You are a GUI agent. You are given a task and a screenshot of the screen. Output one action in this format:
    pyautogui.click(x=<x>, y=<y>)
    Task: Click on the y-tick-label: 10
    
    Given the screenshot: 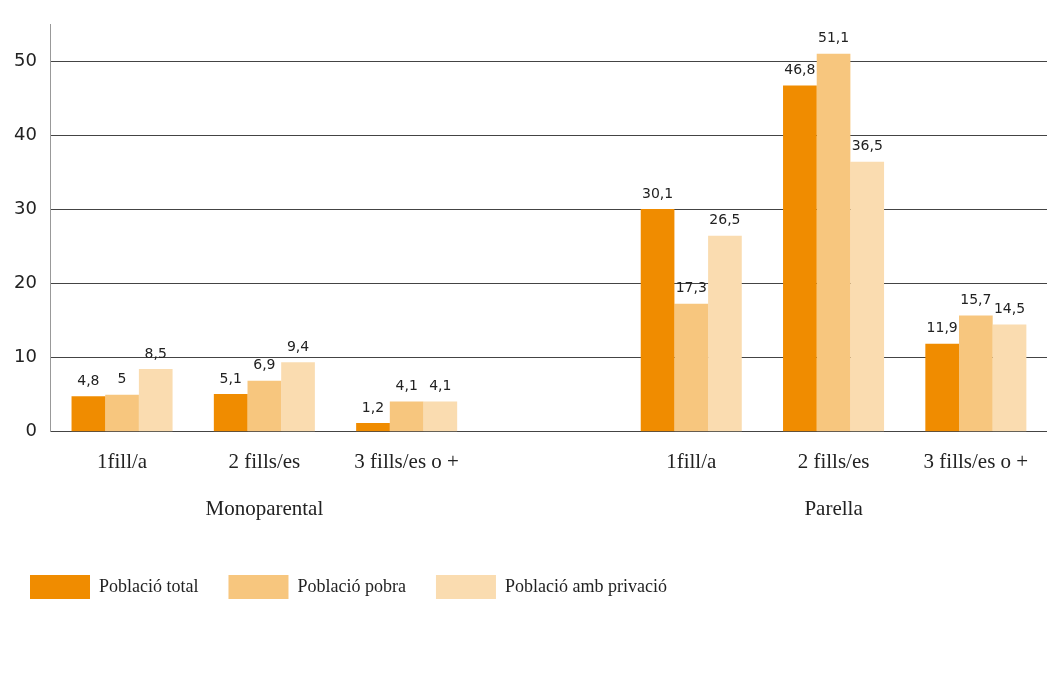 What is the action you would take?
    pyautogui.click(x=25, y=356)
    